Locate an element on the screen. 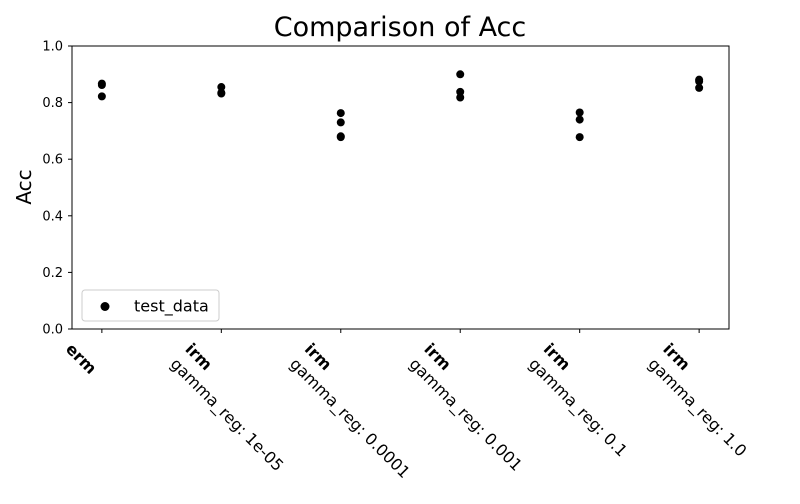 This screenshot has width=800, height=504. chart-title: Comparison of Acc is located at coordinates (400, 27).